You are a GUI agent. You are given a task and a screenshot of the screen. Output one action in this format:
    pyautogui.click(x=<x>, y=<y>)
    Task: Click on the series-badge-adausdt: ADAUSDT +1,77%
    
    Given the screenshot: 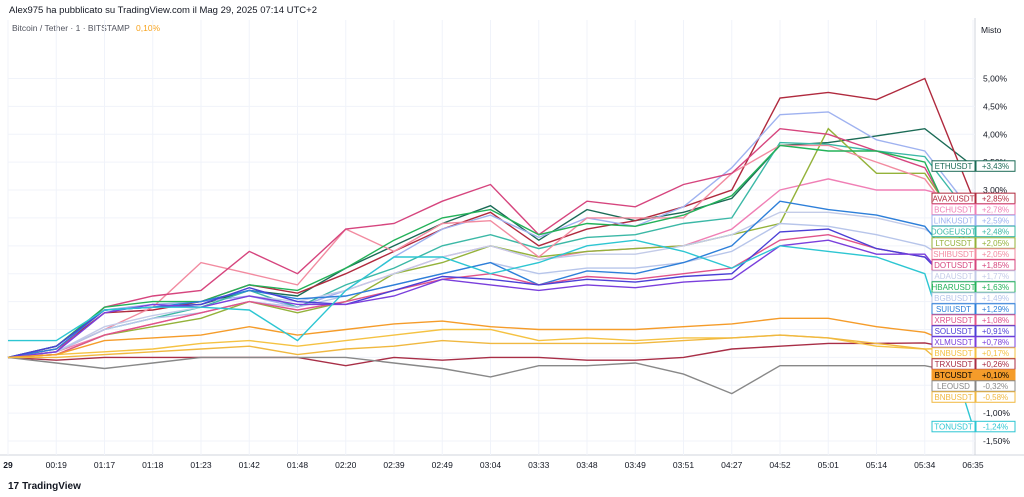 What is the action you would take?
    pyautogui.click(x=973, y=276)
    